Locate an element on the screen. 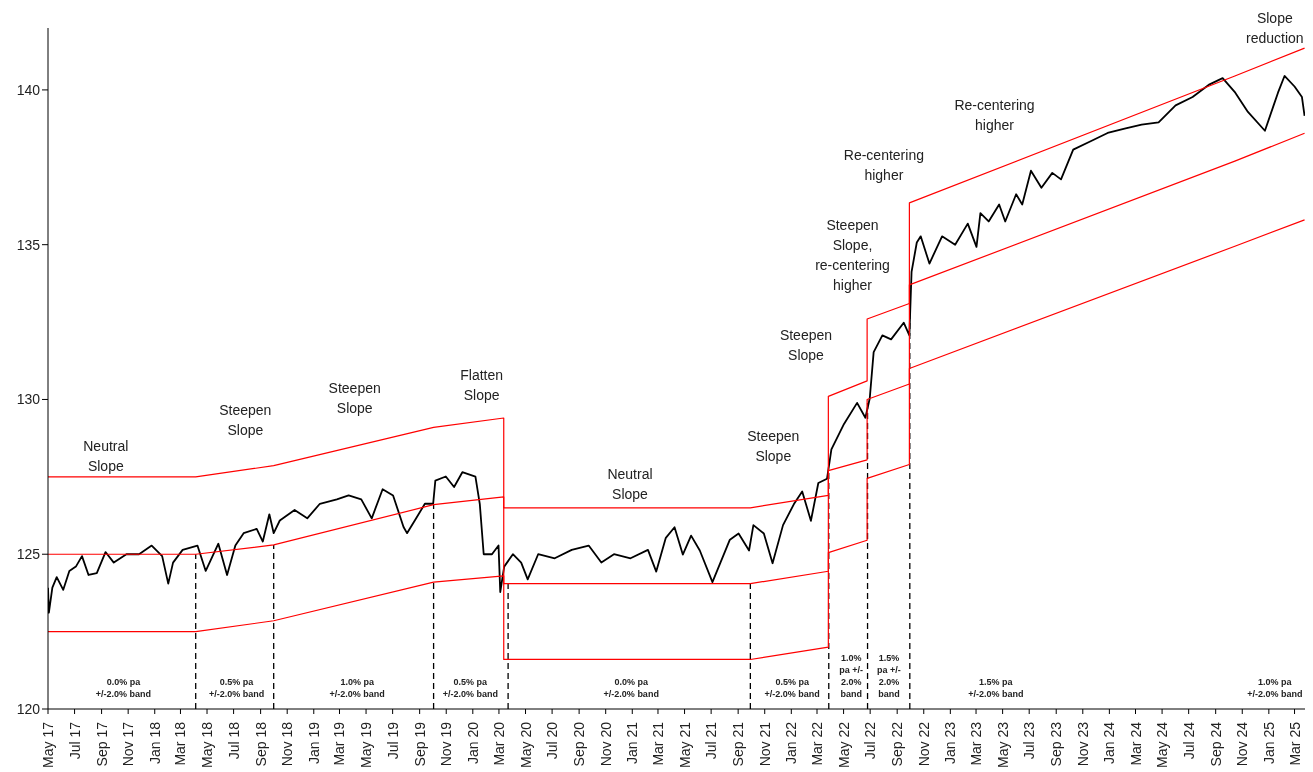  x-tick-label: Nov 22 is located at coordinates (923, 744).